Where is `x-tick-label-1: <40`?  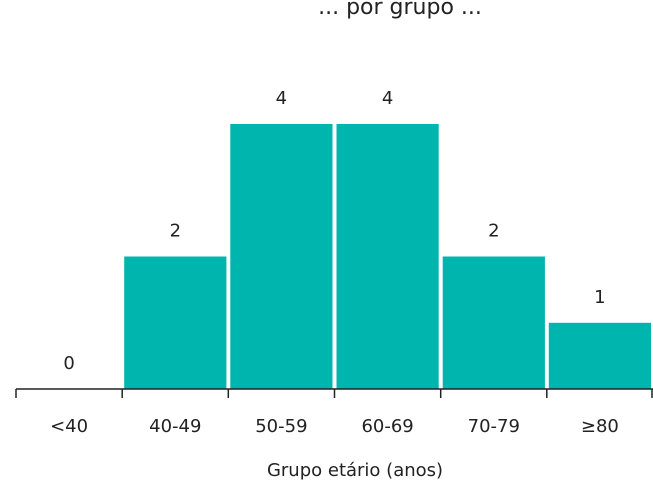 x-tick-label-1: <40 is located at coordinates (69, 426).